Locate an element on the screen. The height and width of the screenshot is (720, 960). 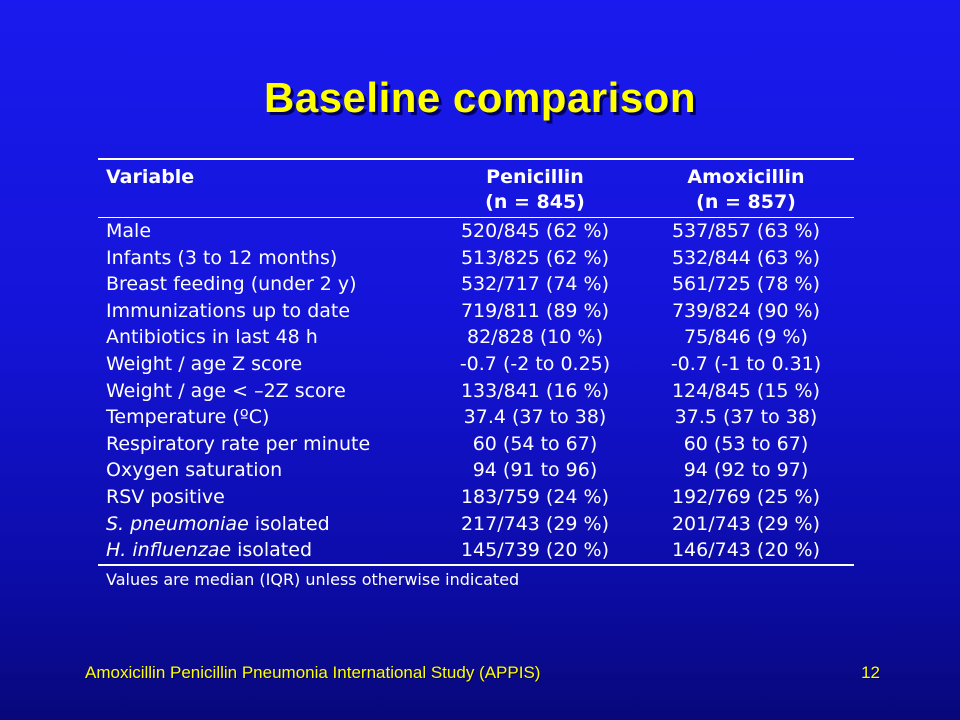
row-penicillin: 82/828 (10 %) is located at coordinates (535, 337).